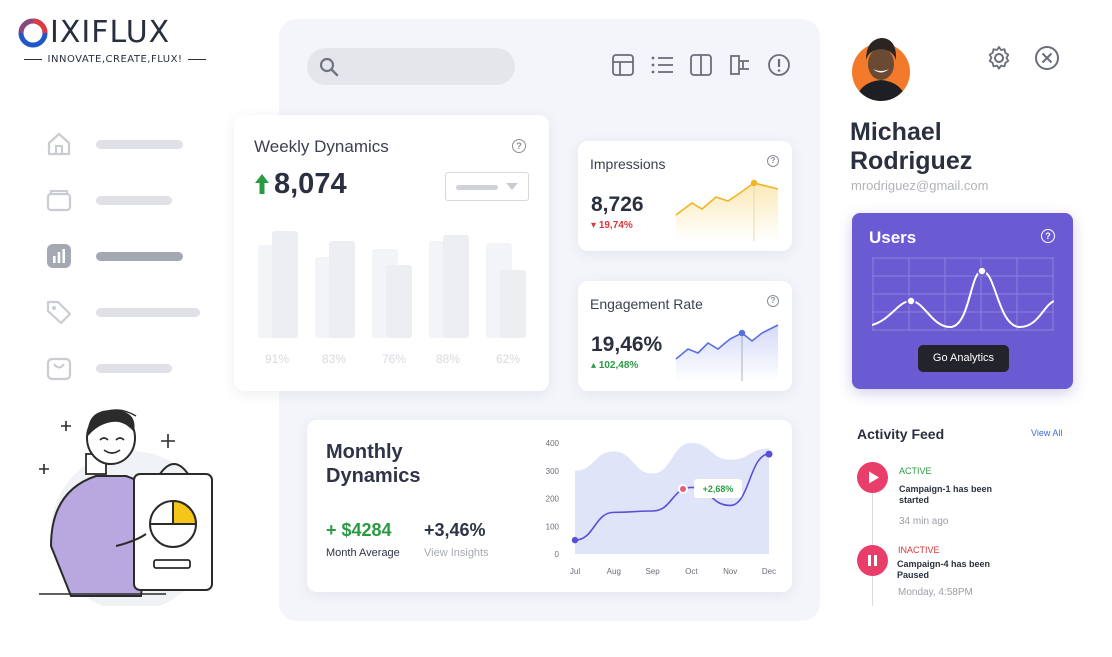 Image resolution: width=1112 pixels, height=657 pixels. Describe the element at coordinates (115, 59) in the screenshot. I see `brand-tagline: INNOVATE,CREATE,FLUX!` at that location.